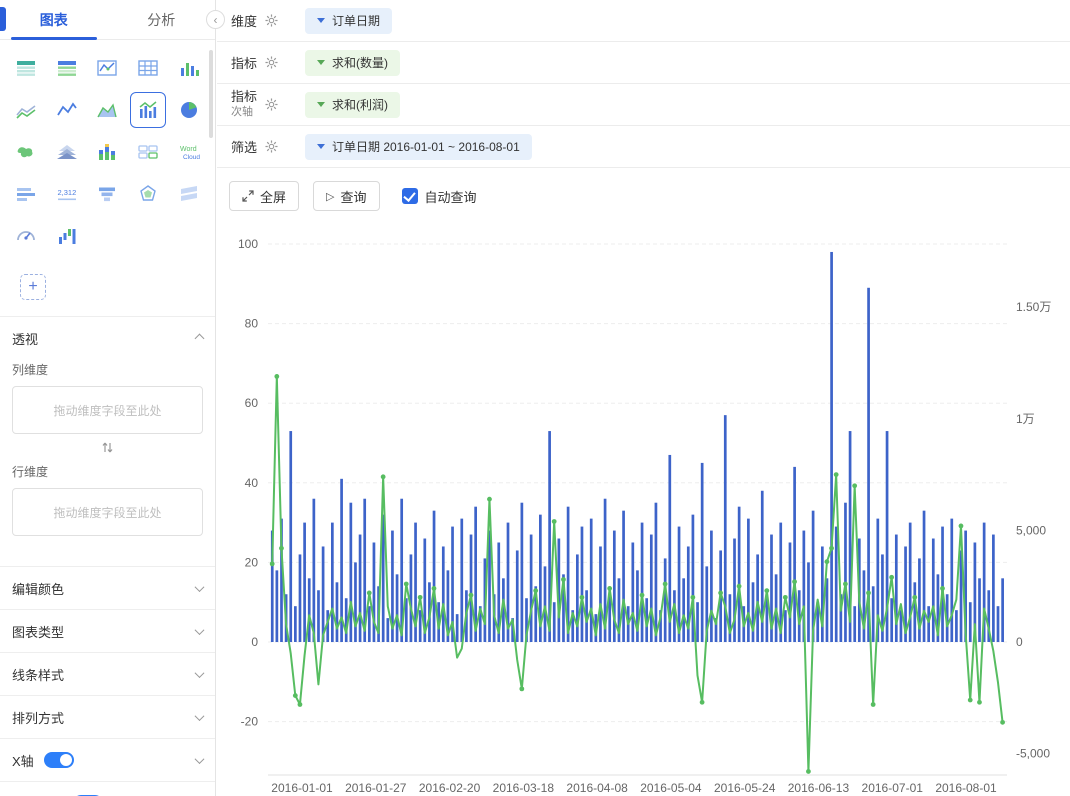 Image resolution: width=1070 pixels, height=796 pixels. I want to click on chart-type-word-cloud: Word Cloud, so click(189, 152).